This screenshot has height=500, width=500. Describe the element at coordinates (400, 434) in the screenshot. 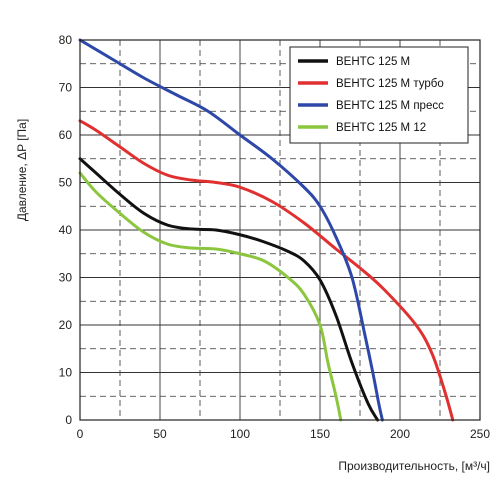

I see `x-tick-label: 200` at that location.